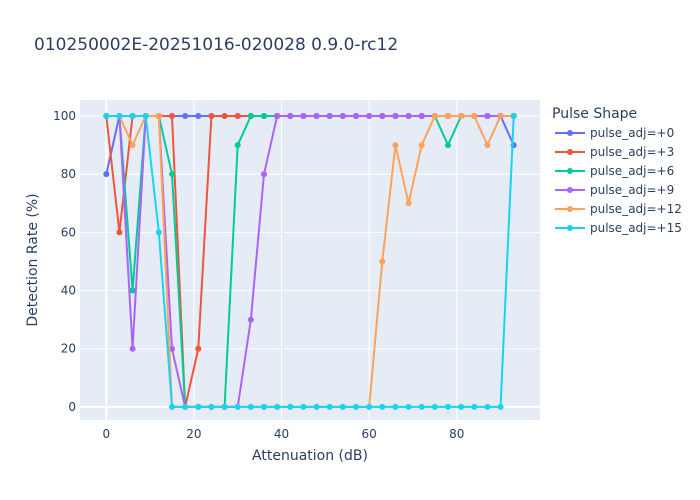 This screenshot has width=700, height=500. I want to click on legend-item-5: pulse_adj=+15, so click(618, 228).